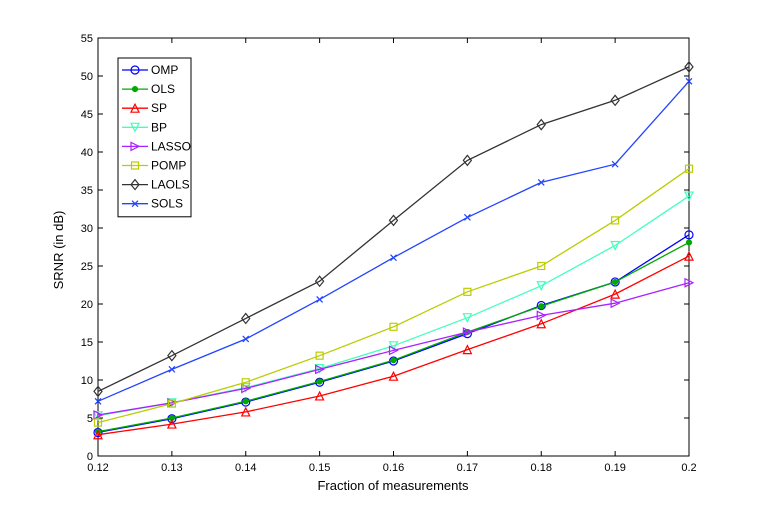 Image resolution: width=761 pixels, height=512 pixels. I want to click on legend-marker-sols, so click(135, 204).